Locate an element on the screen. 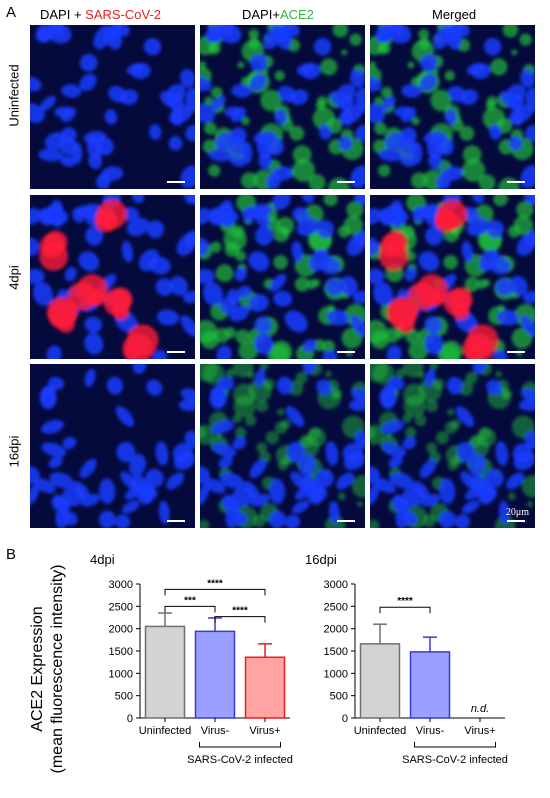 This screenshot has width=550, height=798. column-header-sars-marker: SARS-CoV-2 is located at coordinates (123, 14).